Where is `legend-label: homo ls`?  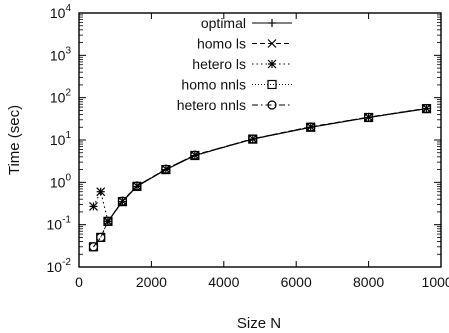 legend-label: homo ls is located at coordinates (221, 44).